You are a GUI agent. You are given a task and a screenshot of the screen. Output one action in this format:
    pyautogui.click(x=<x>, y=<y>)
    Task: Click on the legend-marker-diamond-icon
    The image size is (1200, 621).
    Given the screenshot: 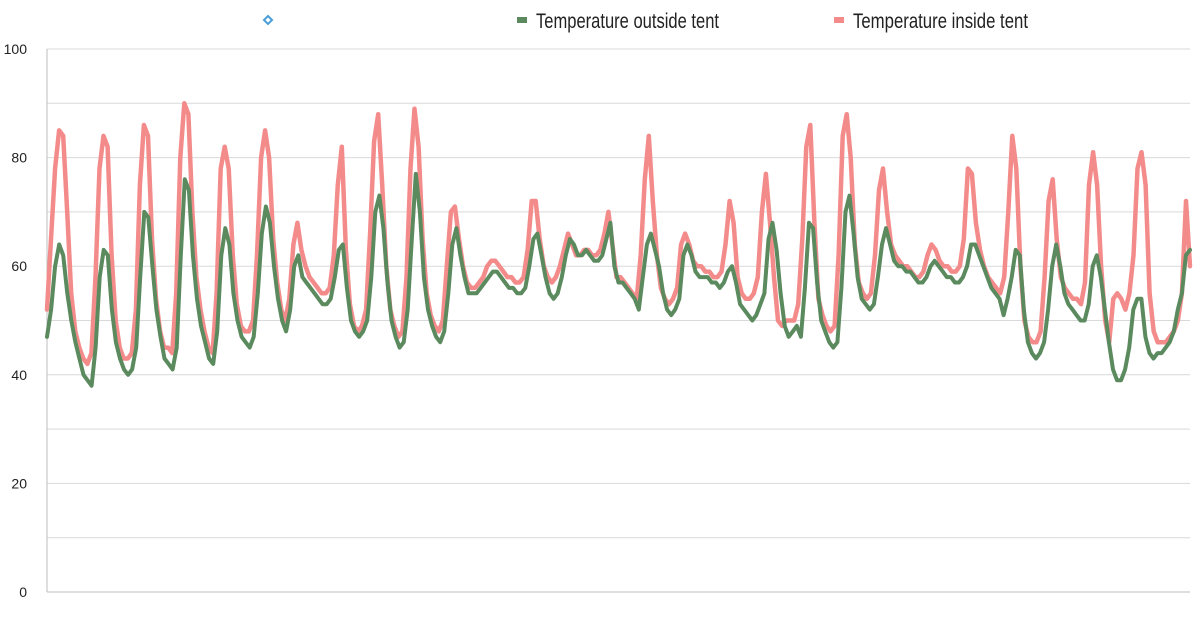 What is the action you would take?
    pyautogui.click(x=268, y=20)
    